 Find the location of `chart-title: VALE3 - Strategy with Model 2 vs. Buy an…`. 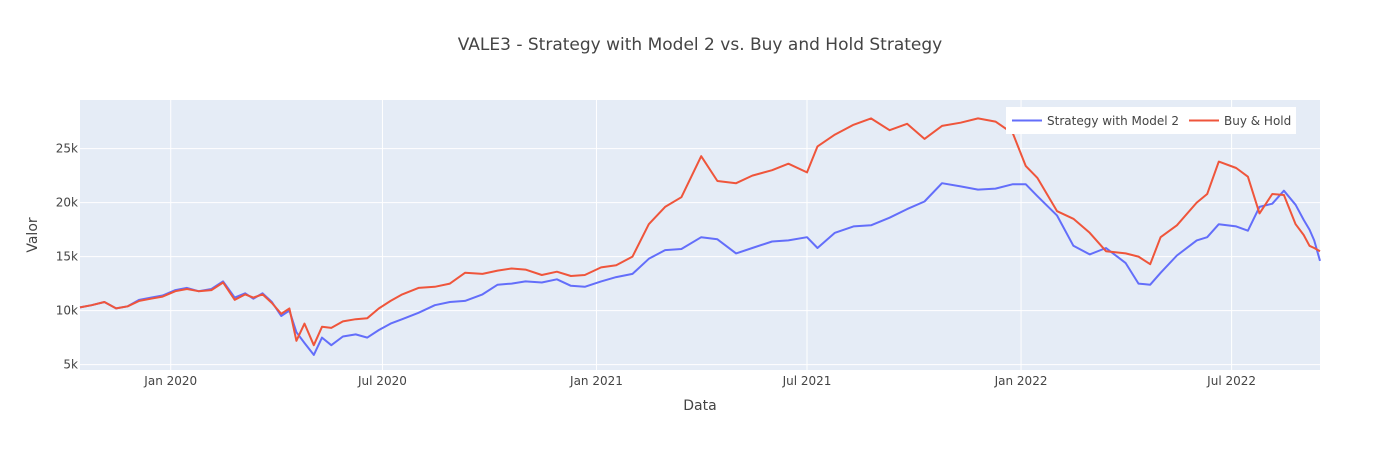

chart-title: VALE3 - Strategy with Model 2 vs. Buy an… is located at coordinates (700, 45).